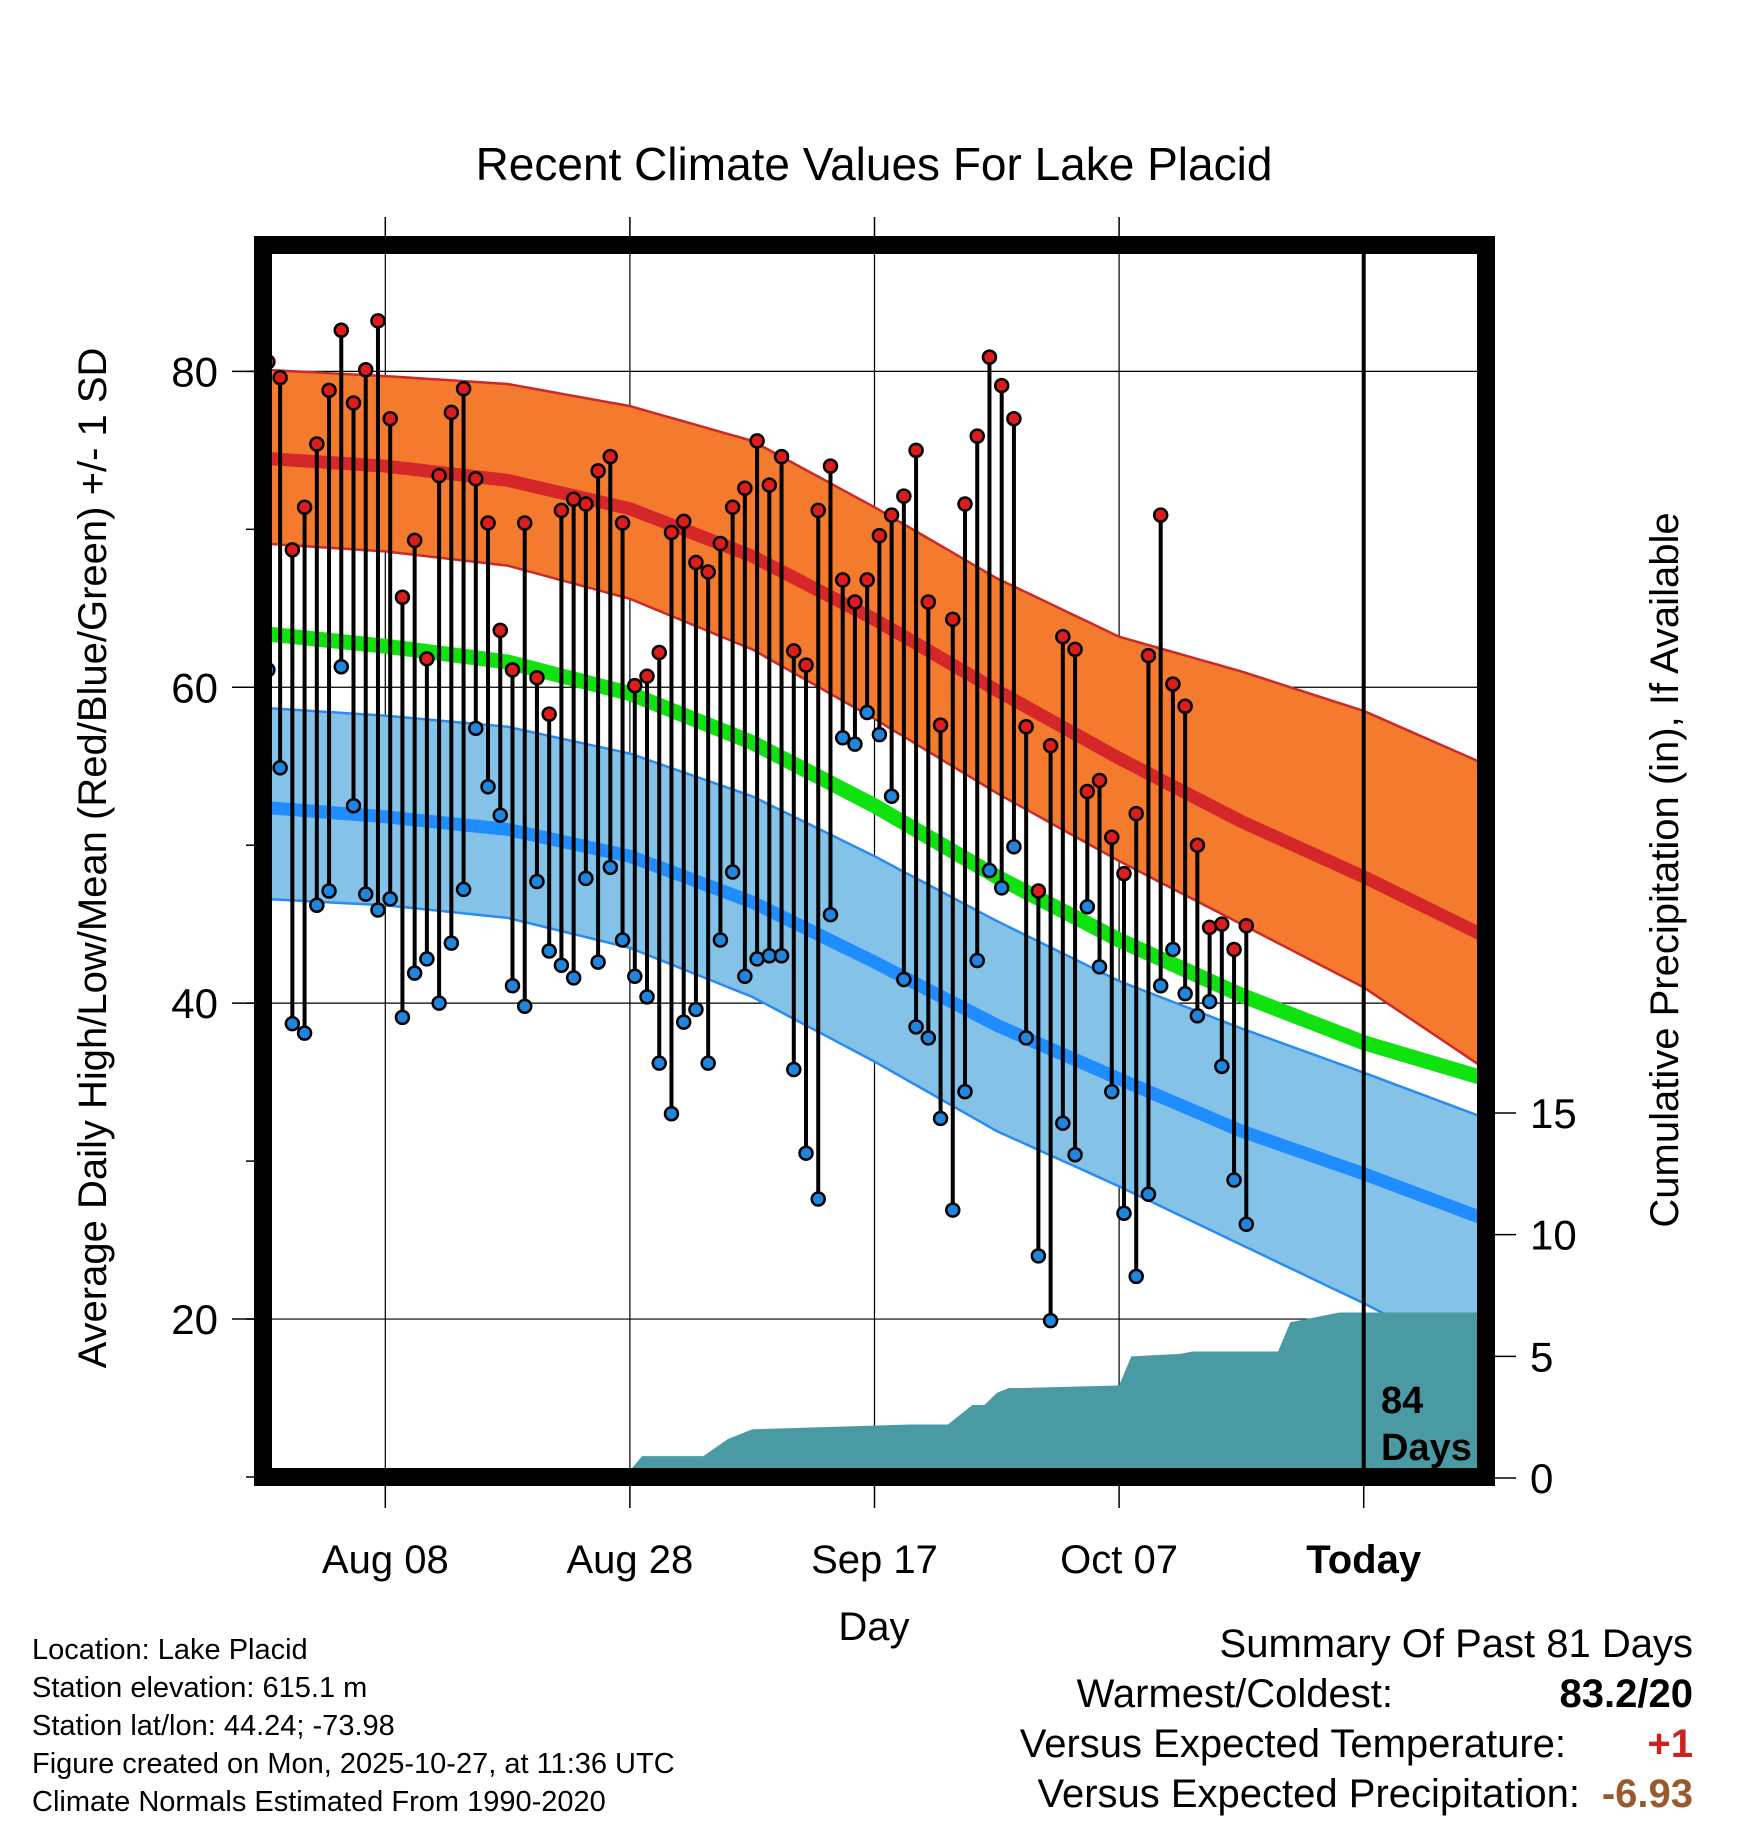 This screenshot has height=1828, width=1748. Describe the element at coordinates (1308, 1794) in the screenshot. I see `summary-precip-label: Versus Expected Precipitation:` at that location.